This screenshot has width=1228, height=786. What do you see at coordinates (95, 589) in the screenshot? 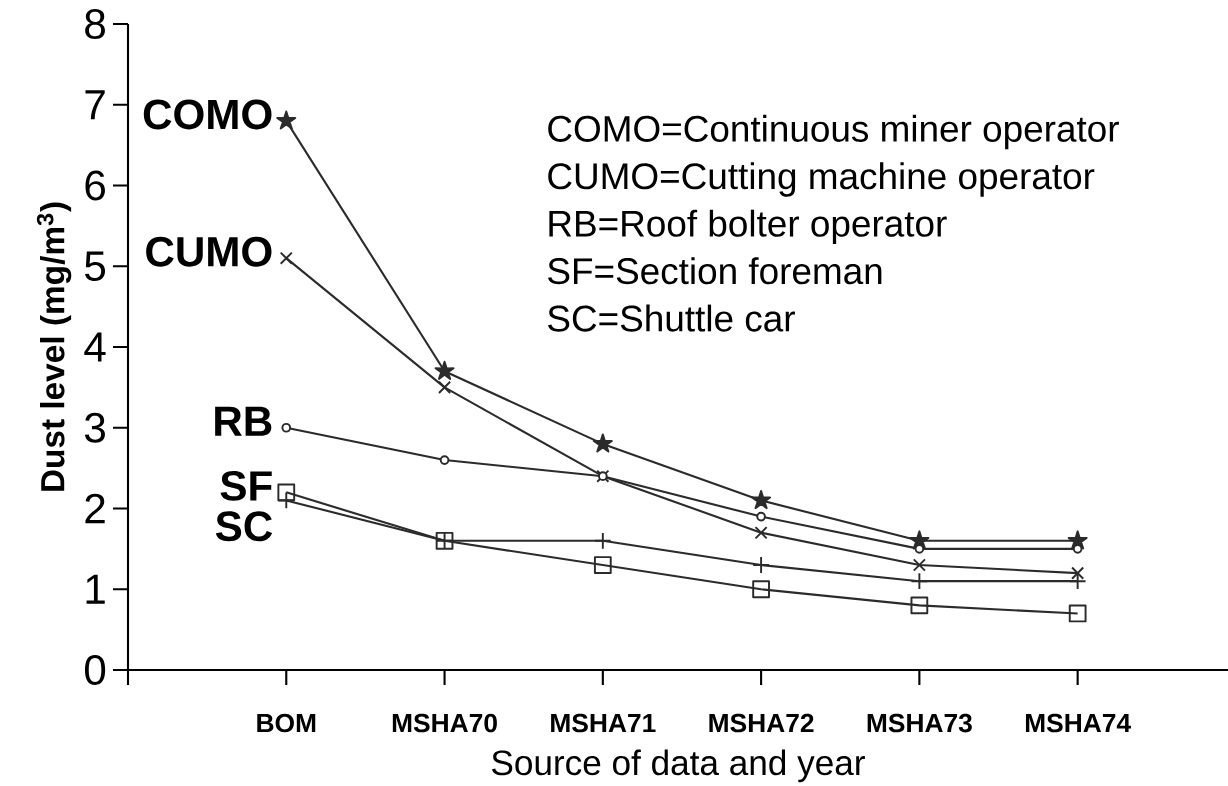
I see `y-tick-label: 1` at bounding box center [95, 589].